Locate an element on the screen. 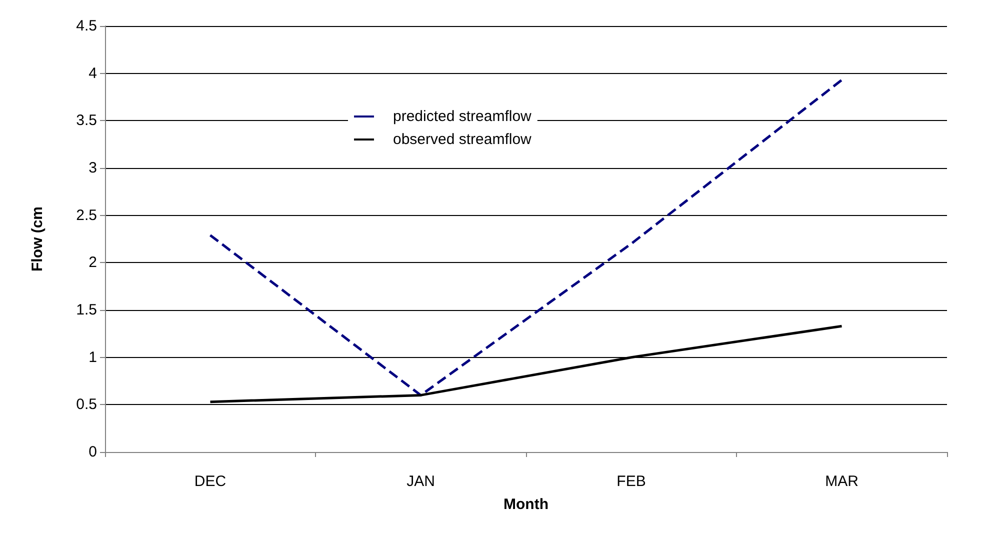 Image resolution: width=998 pixels, height=541 pixels. y-tick-label: 1 is located at coordinates (92, 357).